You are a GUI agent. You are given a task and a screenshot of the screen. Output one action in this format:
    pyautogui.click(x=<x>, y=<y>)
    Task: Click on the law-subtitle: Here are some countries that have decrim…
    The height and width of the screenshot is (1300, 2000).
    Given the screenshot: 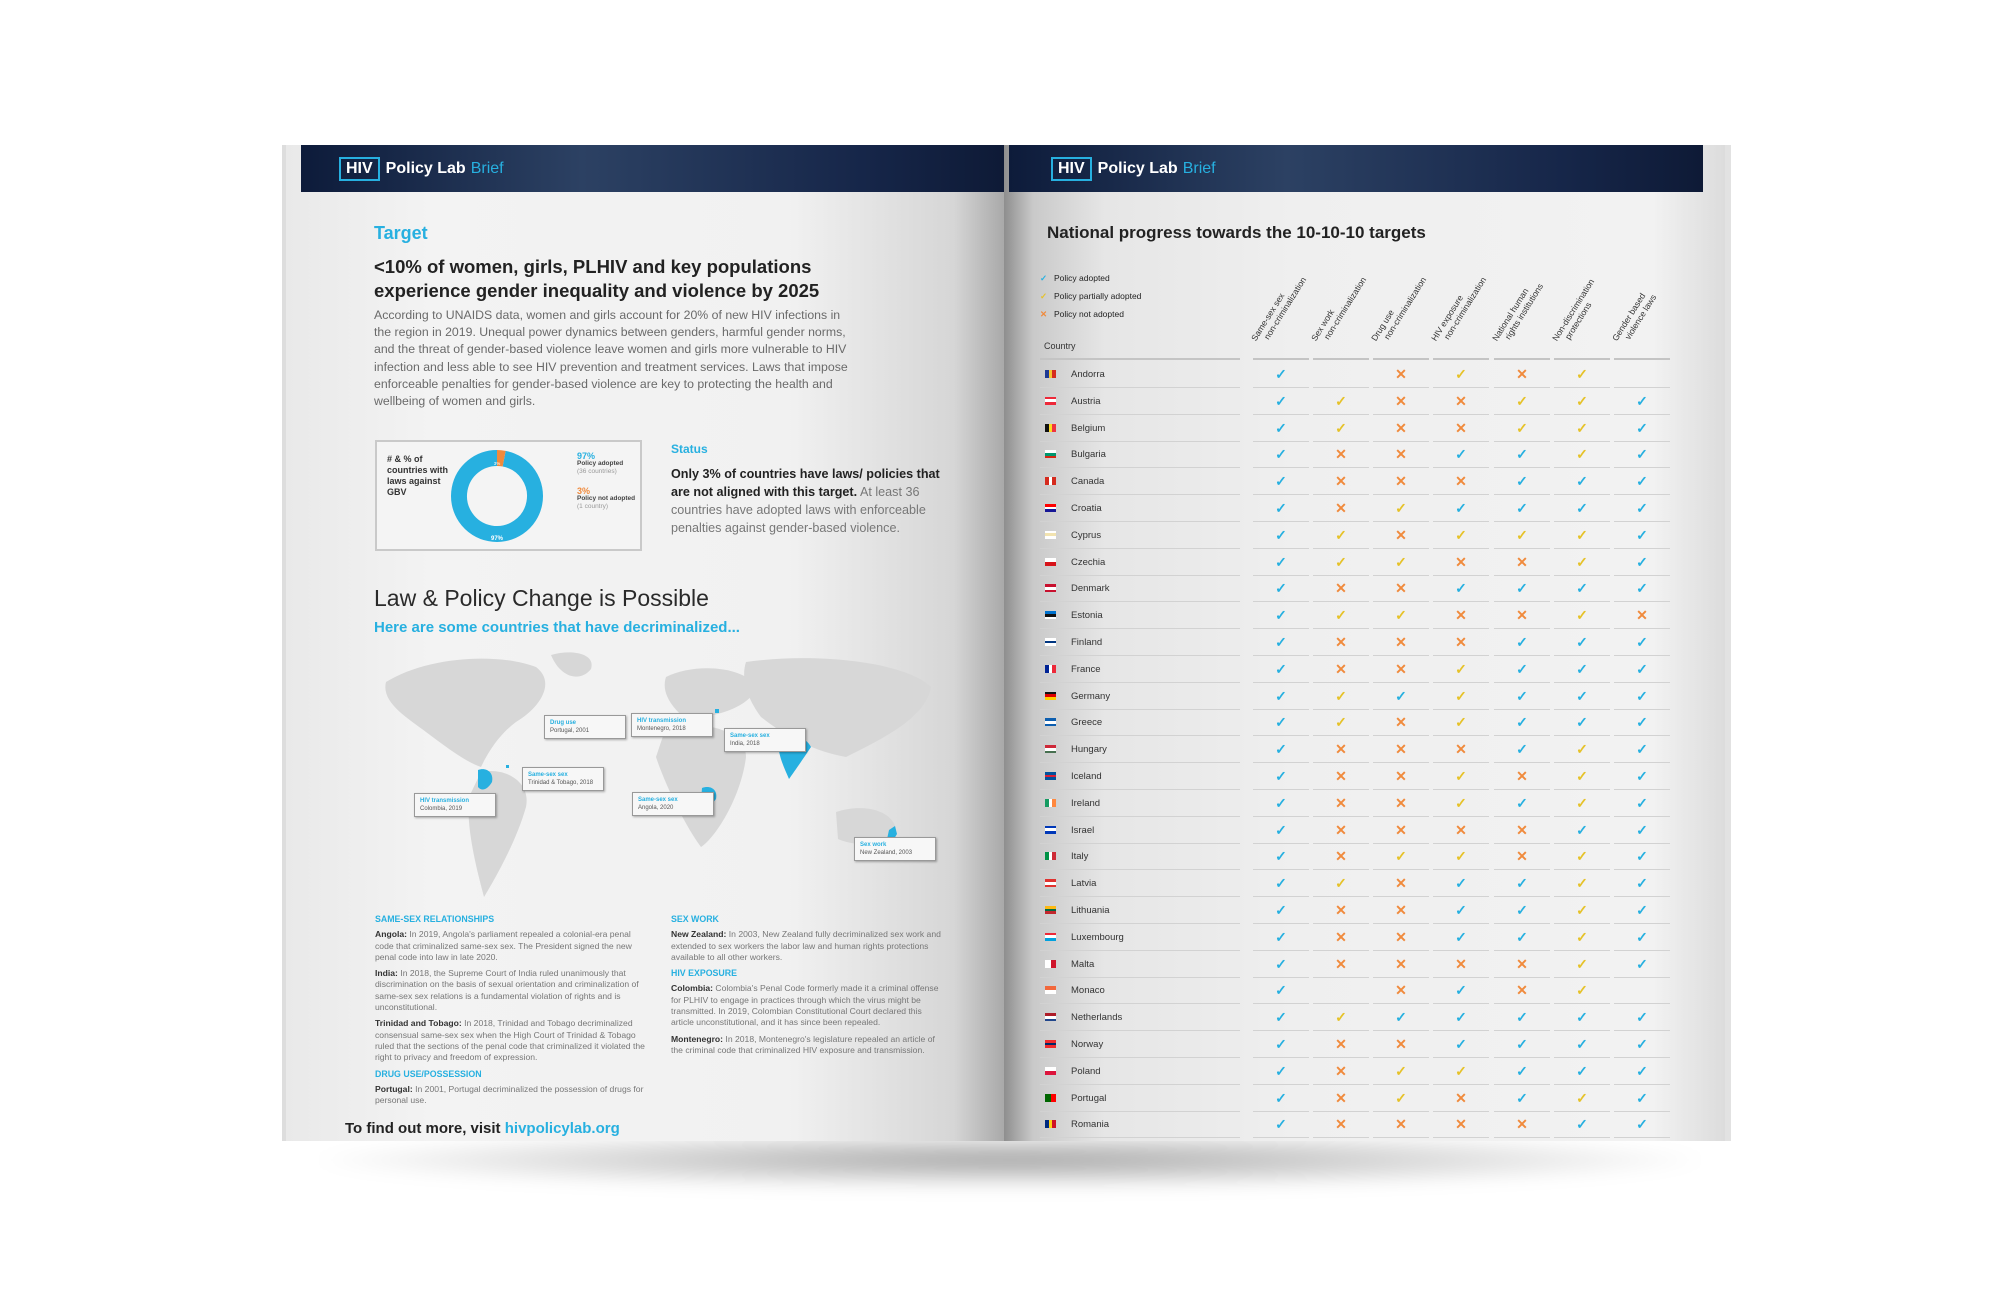 What is the action you would take?
    pyautogui.click(x=557, y=627)
    